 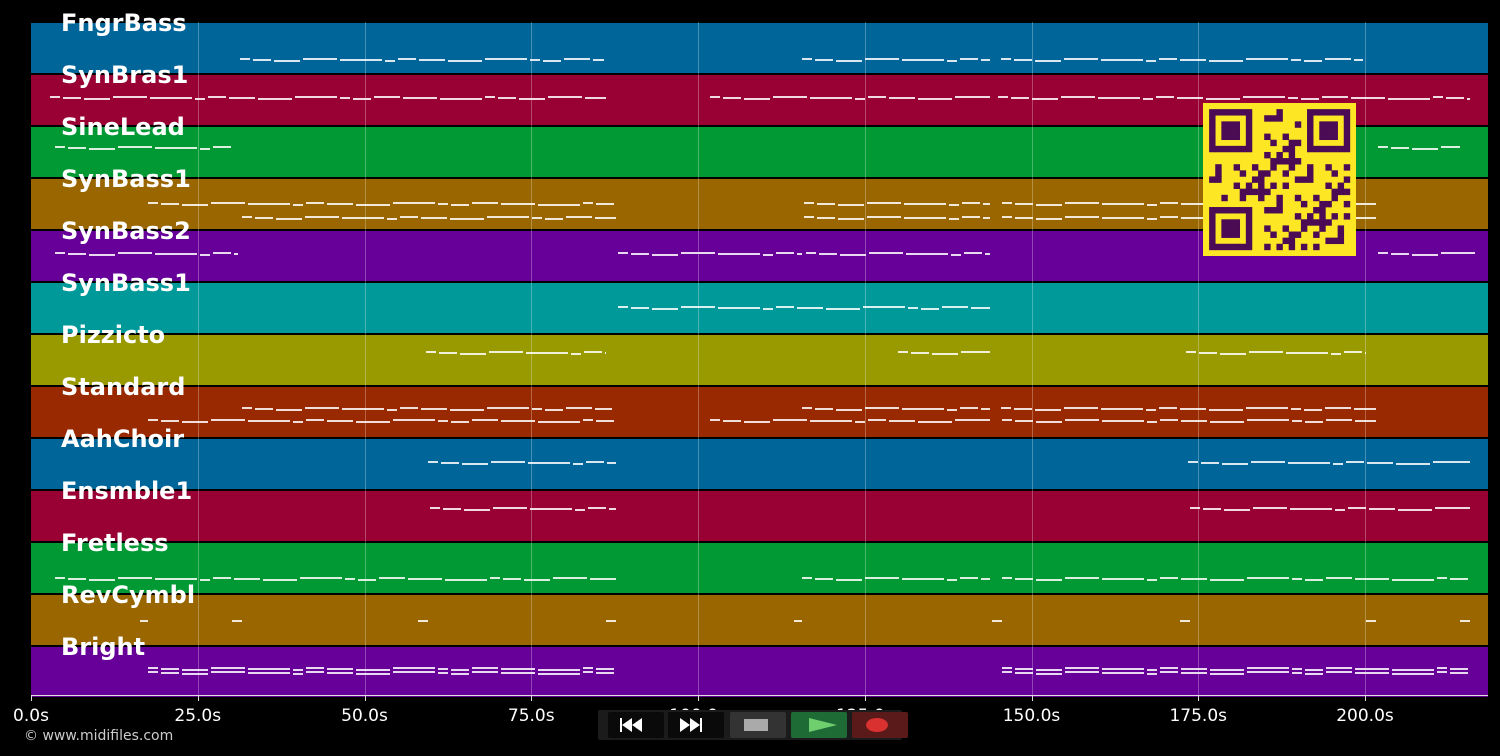 What do you see at coordinates (880, 725) in the screenshot?
I see `record-button` at bounding box center [880, 725].